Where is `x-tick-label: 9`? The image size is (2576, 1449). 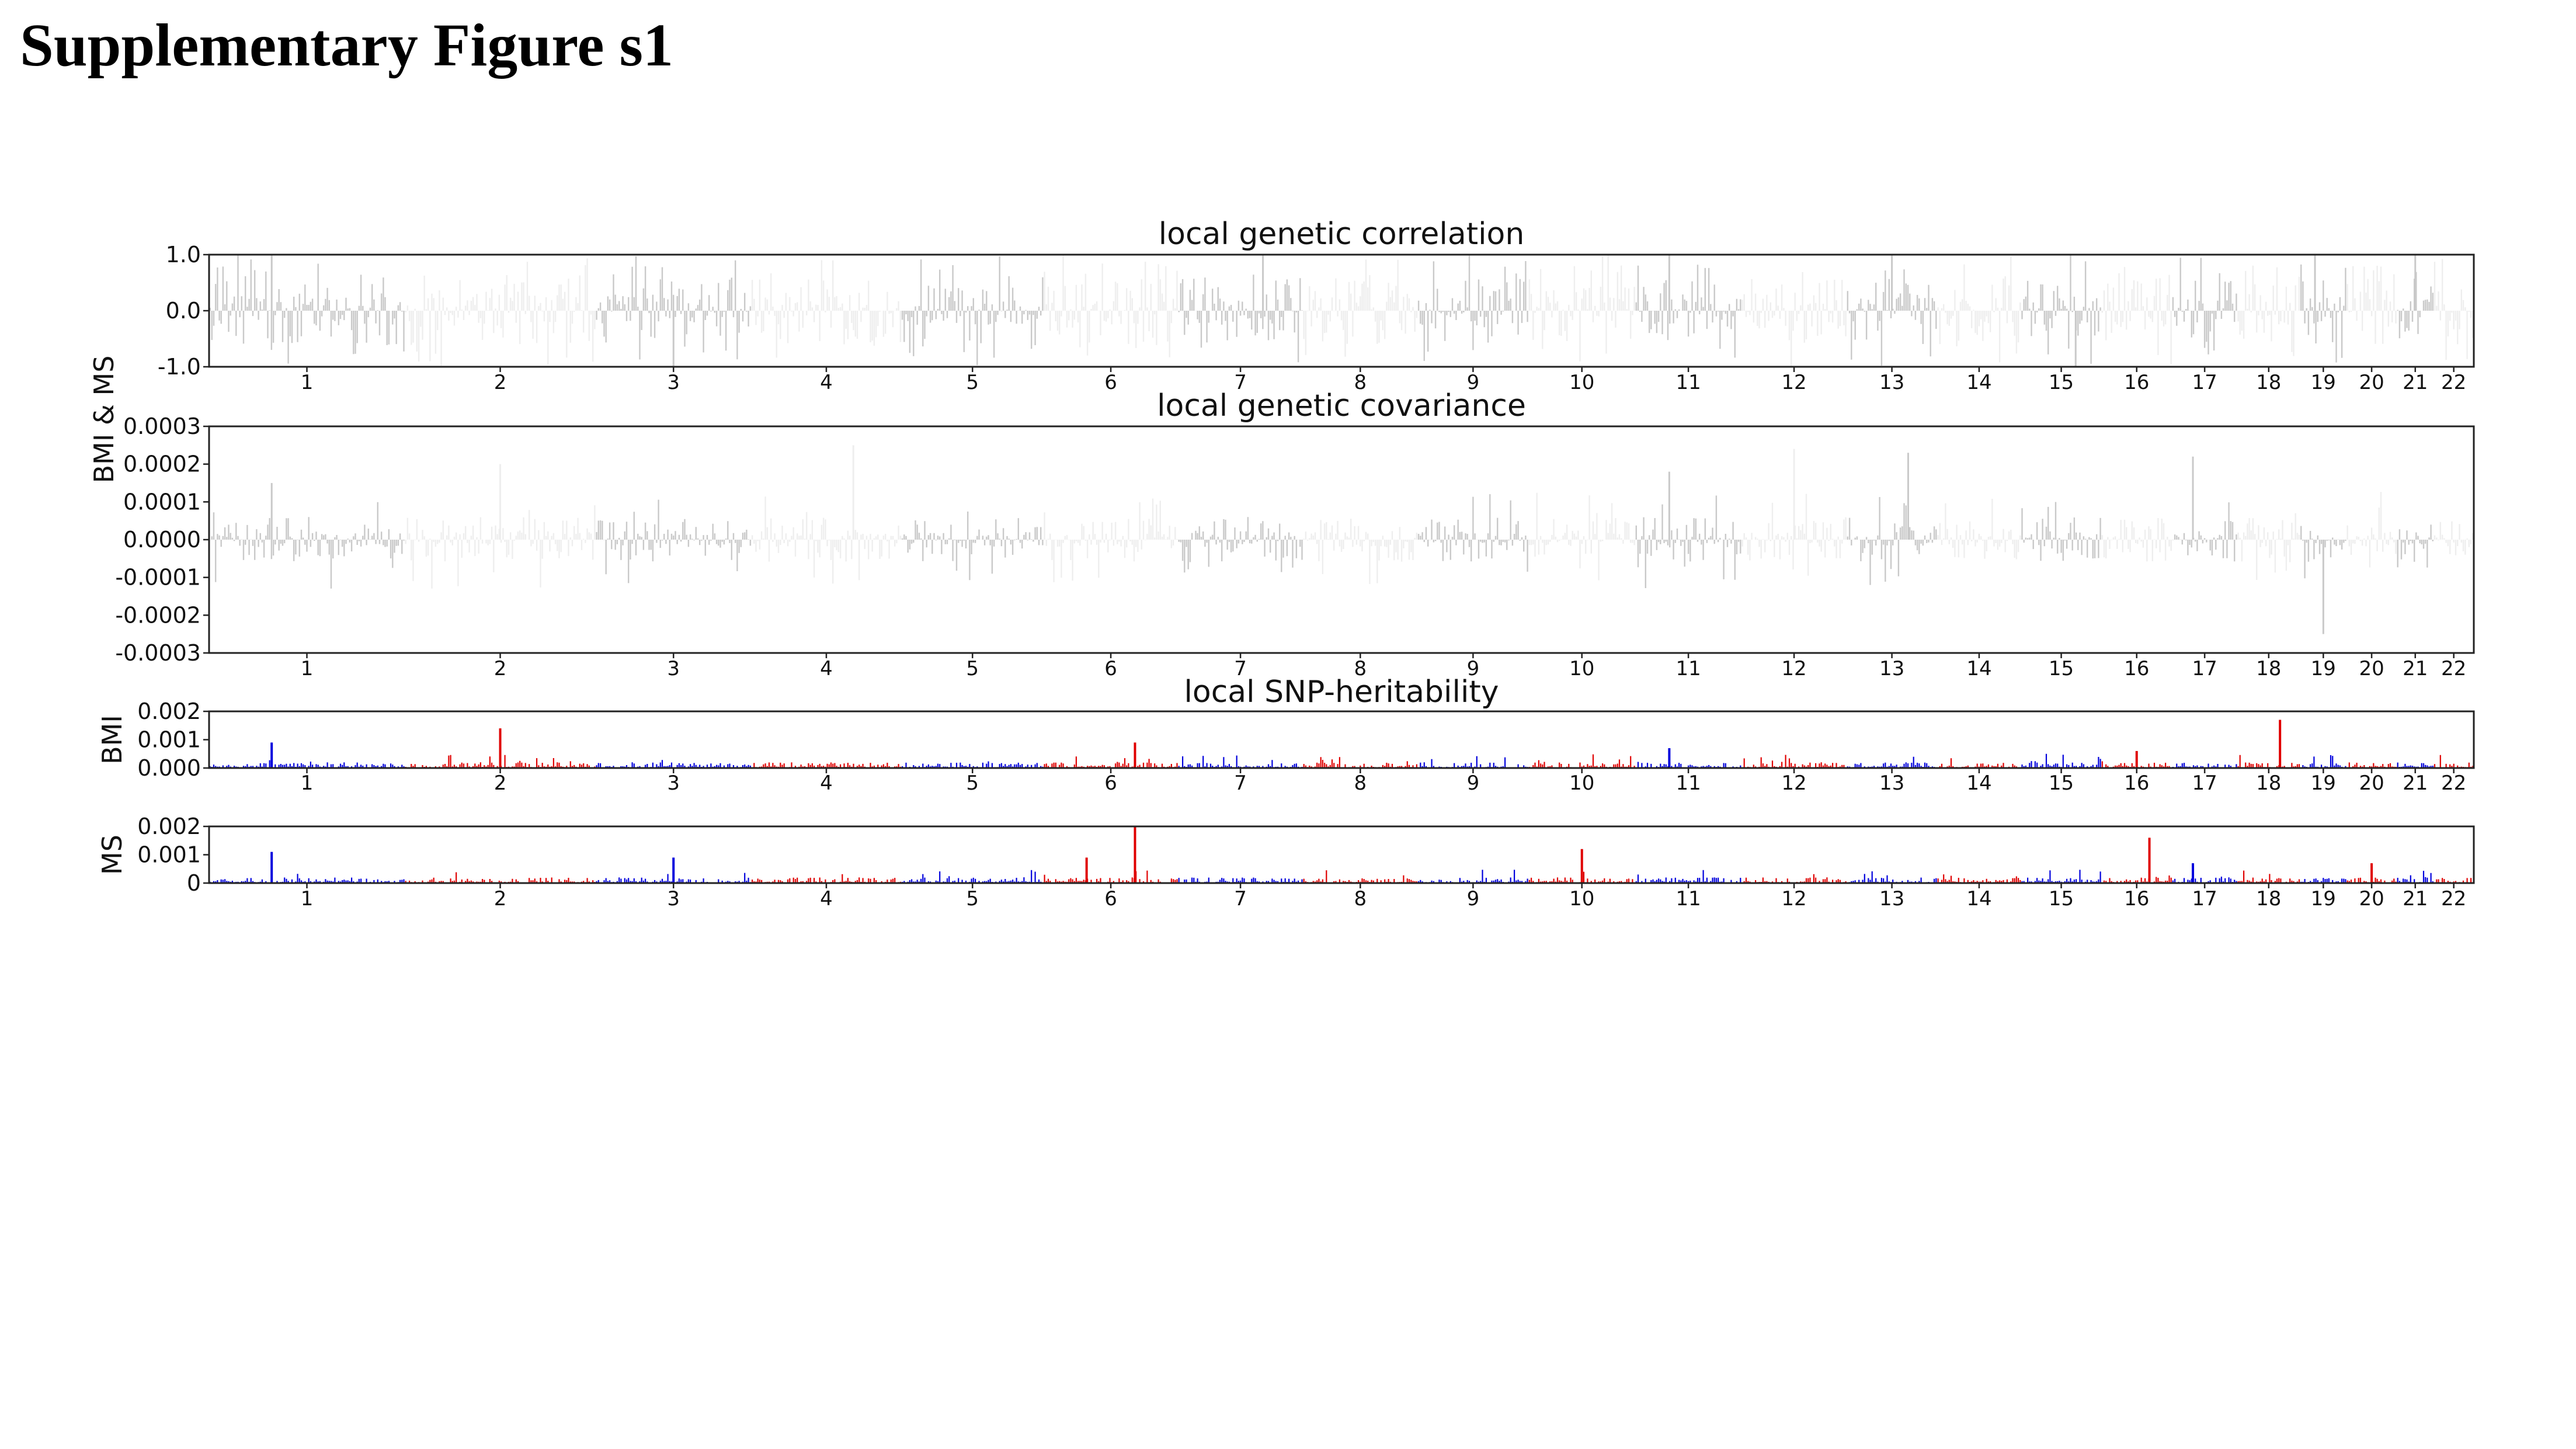 x-tick-label: 9 is located at coordinates (1474, 899).